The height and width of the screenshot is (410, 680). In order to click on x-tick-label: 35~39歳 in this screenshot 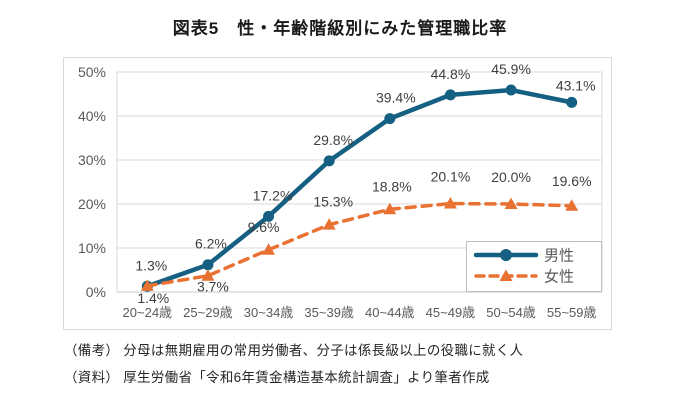, I will do `click(329, 312)`.